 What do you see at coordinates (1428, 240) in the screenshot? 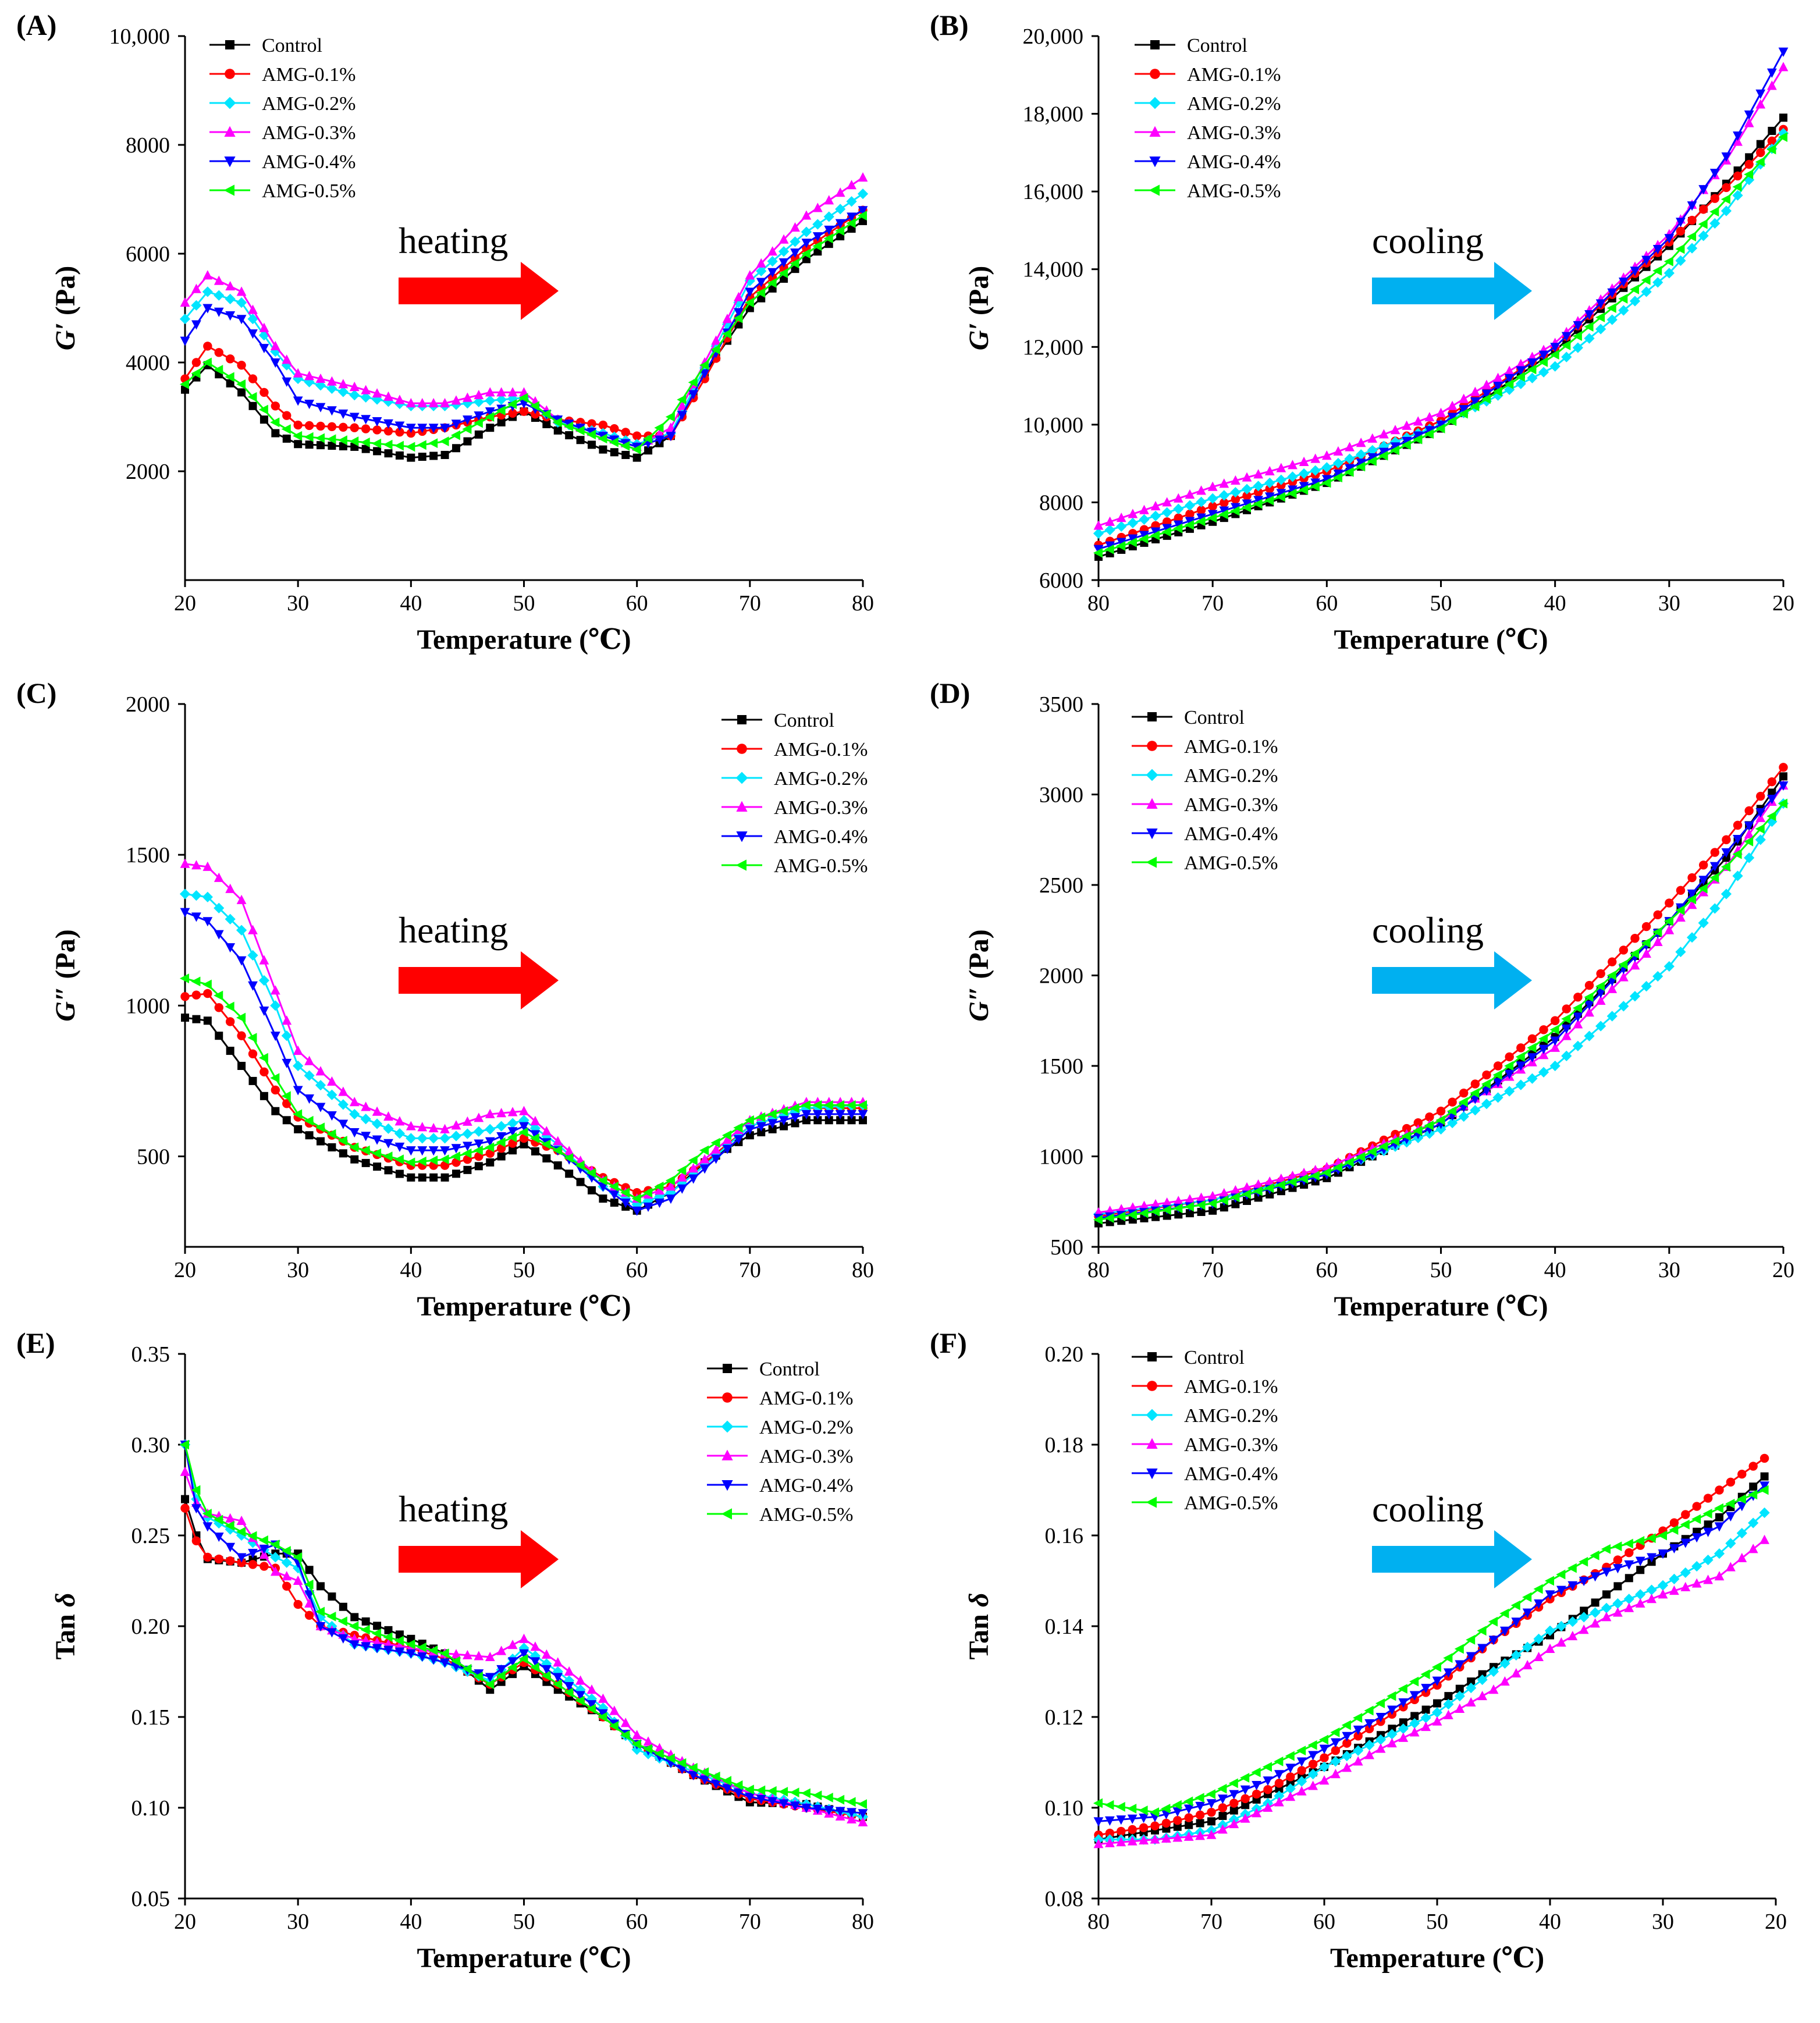
I see `cooling-label: cooling` at bounding box center [1428, 240].